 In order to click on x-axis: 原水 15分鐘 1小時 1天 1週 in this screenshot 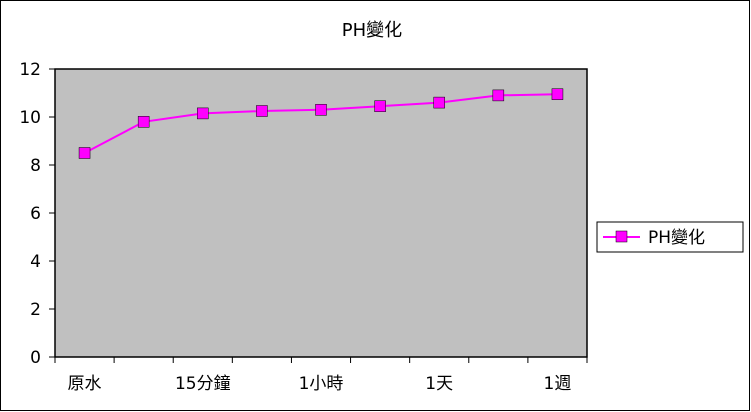, I will do `click(321, 375)`.